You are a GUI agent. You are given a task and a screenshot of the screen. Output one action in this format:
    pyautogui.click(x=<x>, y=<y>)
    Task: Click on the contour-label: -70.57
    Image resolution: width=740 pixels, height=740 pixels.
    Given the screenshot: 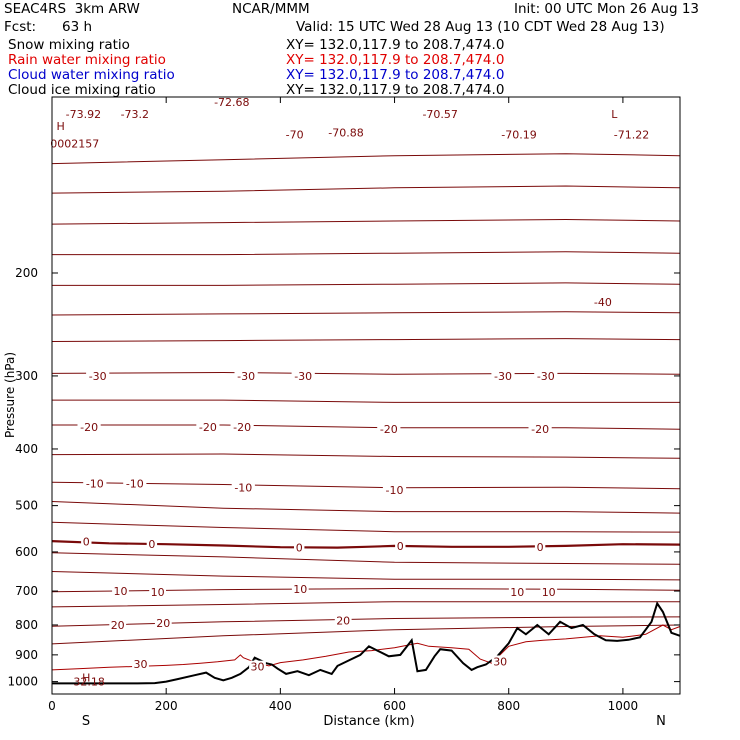 What is the action you would take?
    pyautogui.click(x=439, y=114)
    